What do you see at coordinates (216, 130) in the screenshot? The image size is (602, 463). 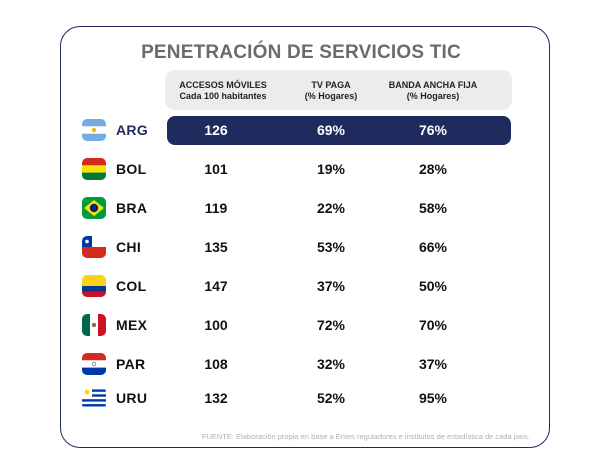 I see `mobile-value: 126` at bounding box center [216, 130].